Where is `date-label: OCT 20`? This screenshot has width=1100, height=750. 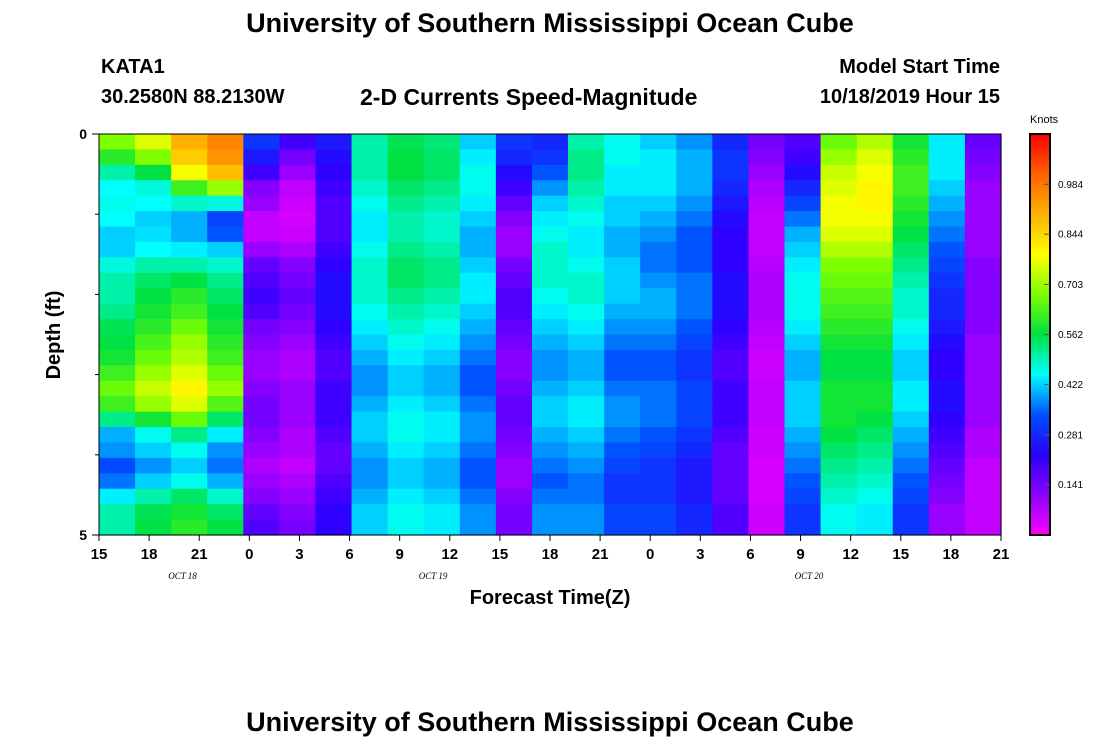
date-label: OCT 20 is located at coordinates (809, 576).